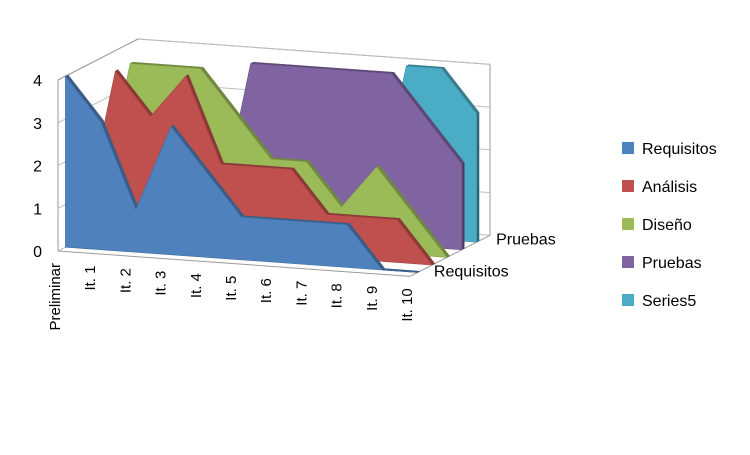 The image size is (750, 455). What do you see at coordinates (471, 271) in the screenshot?
I see `depth-tick-label: Requisitos` at bounding box center [471, 271].